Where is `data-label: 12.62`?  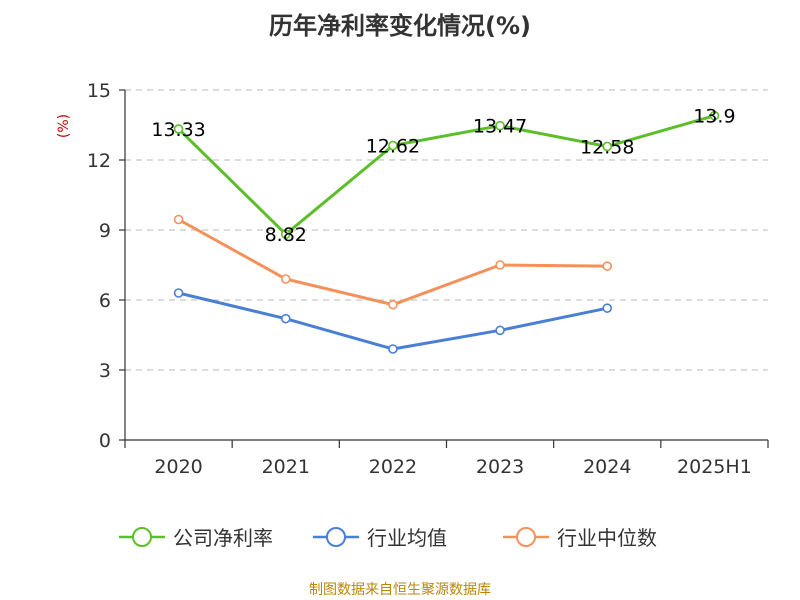 data-label: 12.62 is located at coordinates (393, 147).